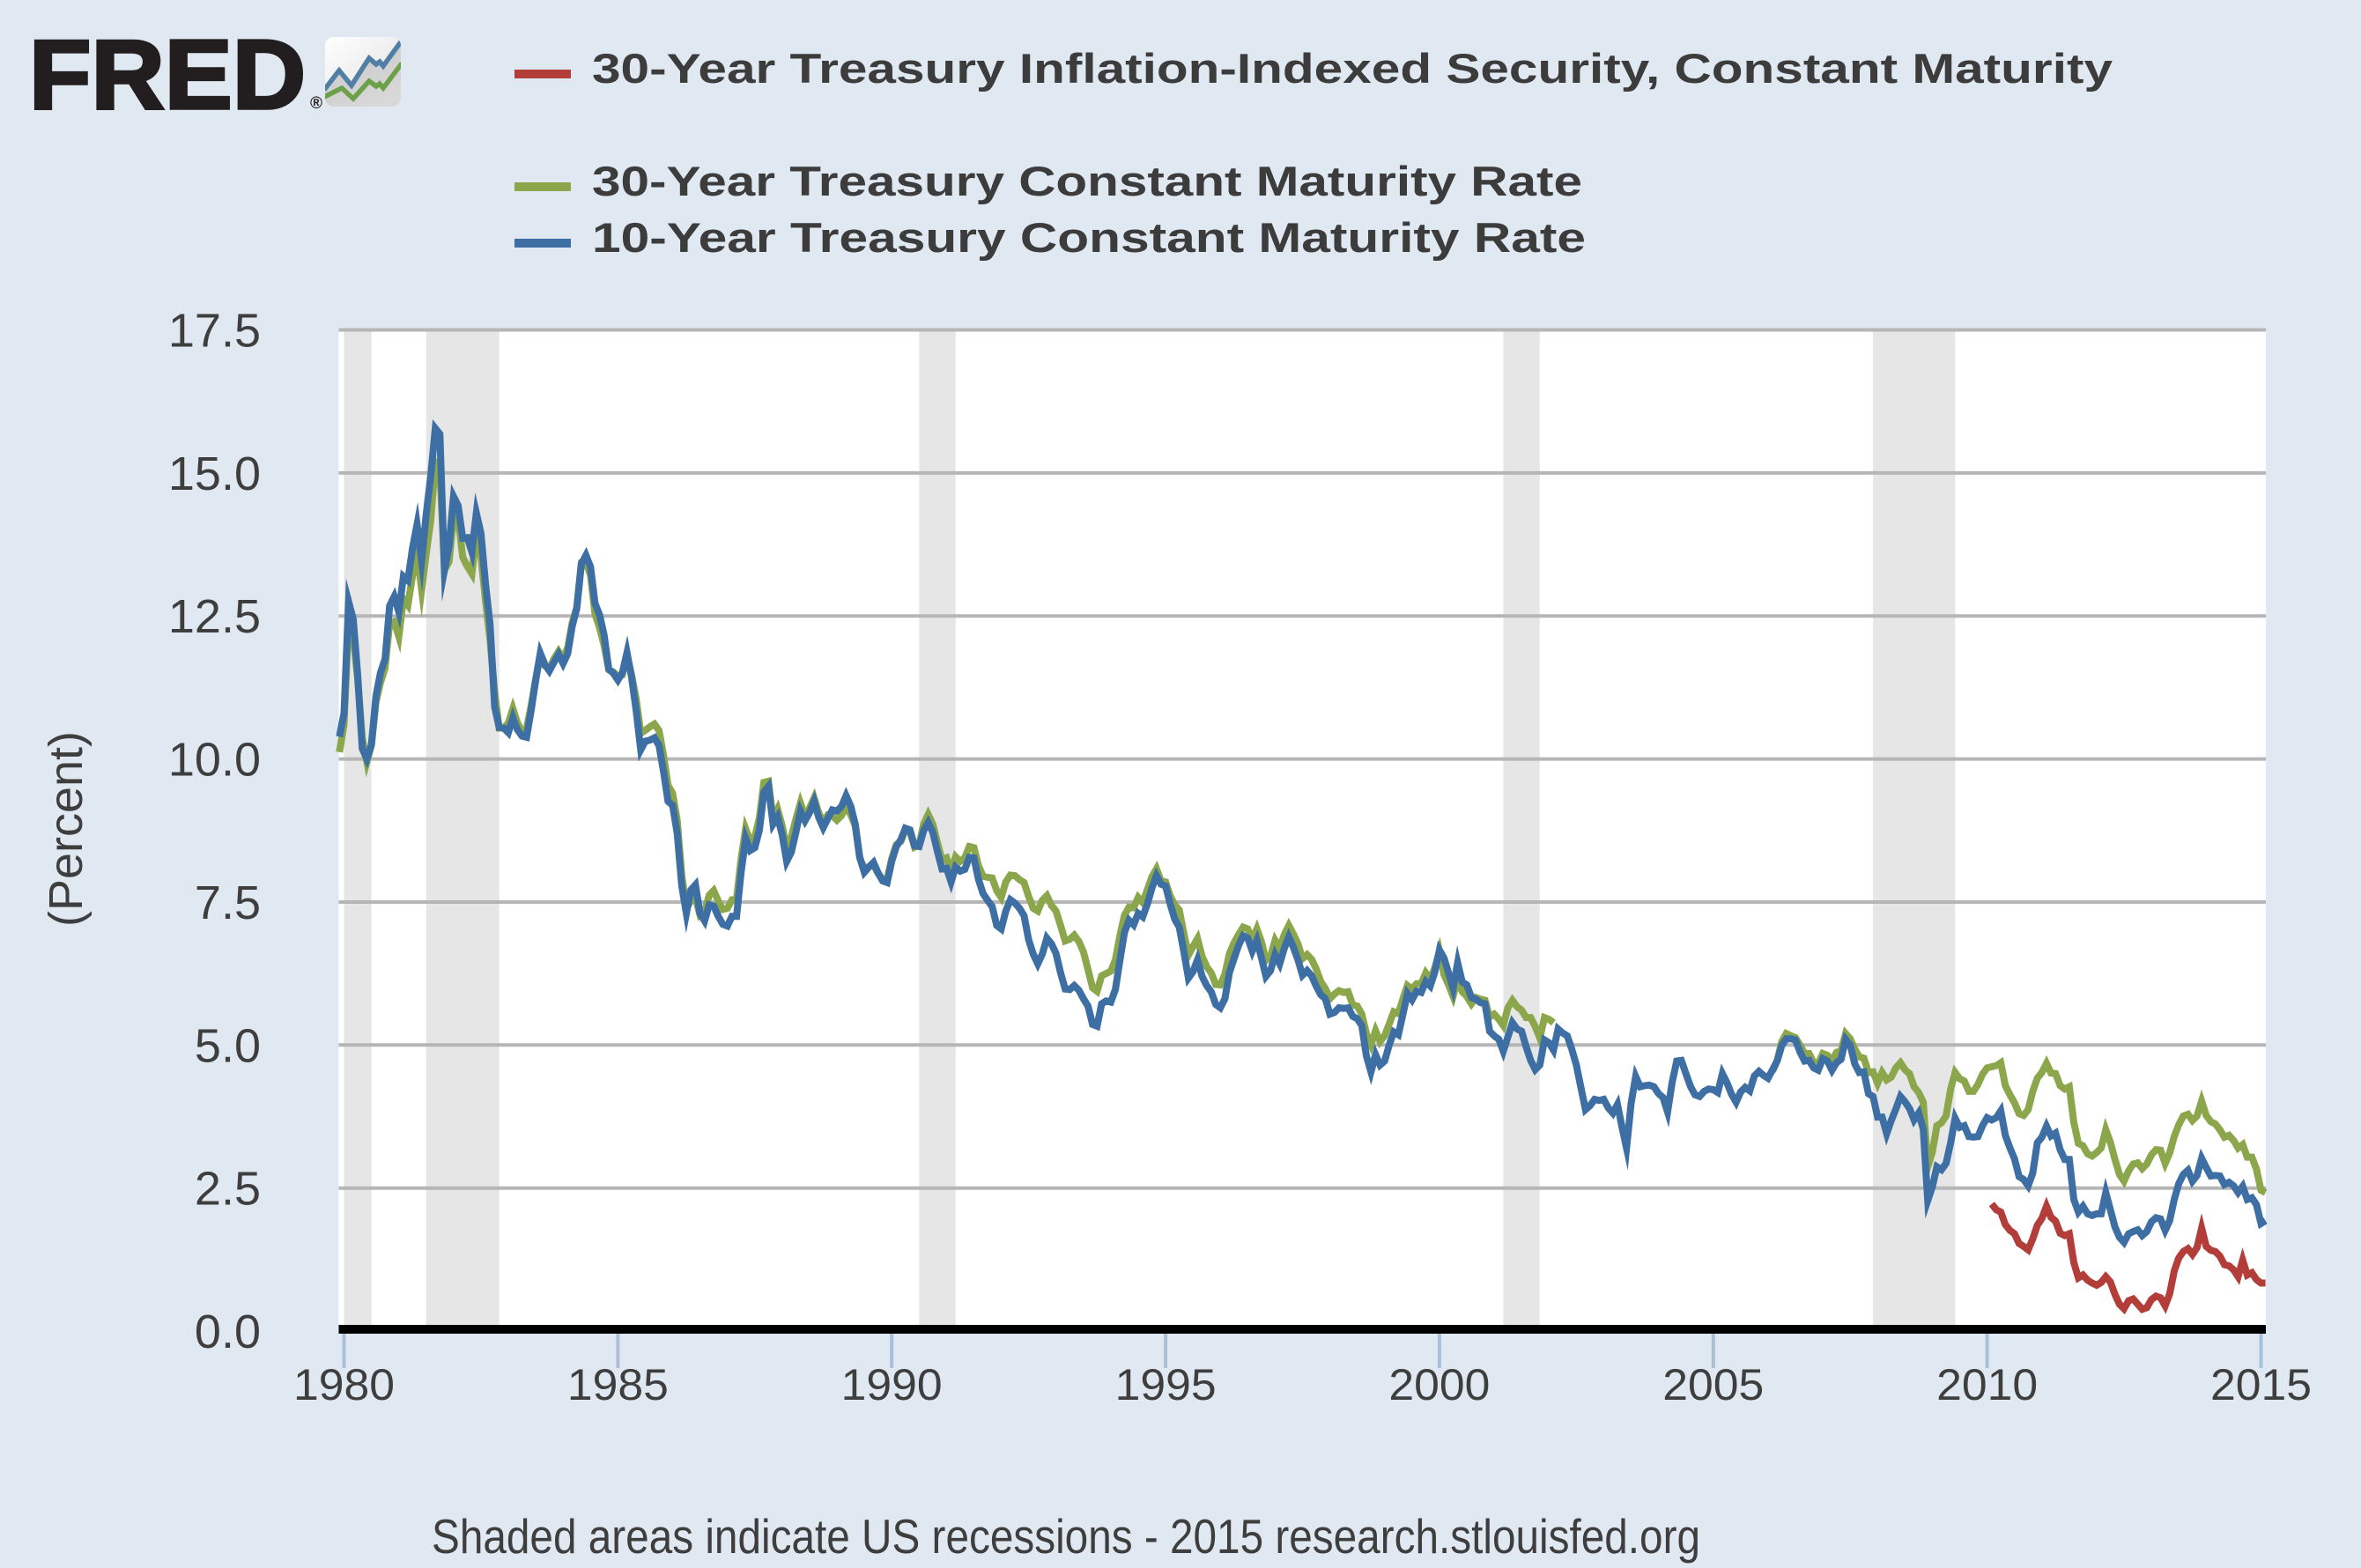 Image resolution: width=2361 pixels, height=1568 pixels. Describe the element at coordinates (1987, 1384) in the screenshot. I see `svg-text: 2010` at that location.